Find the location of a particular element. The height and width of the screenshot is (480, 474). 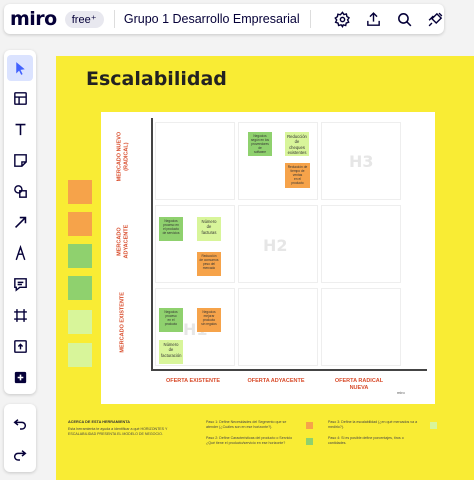

comment-icon is located at coordinates (20, 284).